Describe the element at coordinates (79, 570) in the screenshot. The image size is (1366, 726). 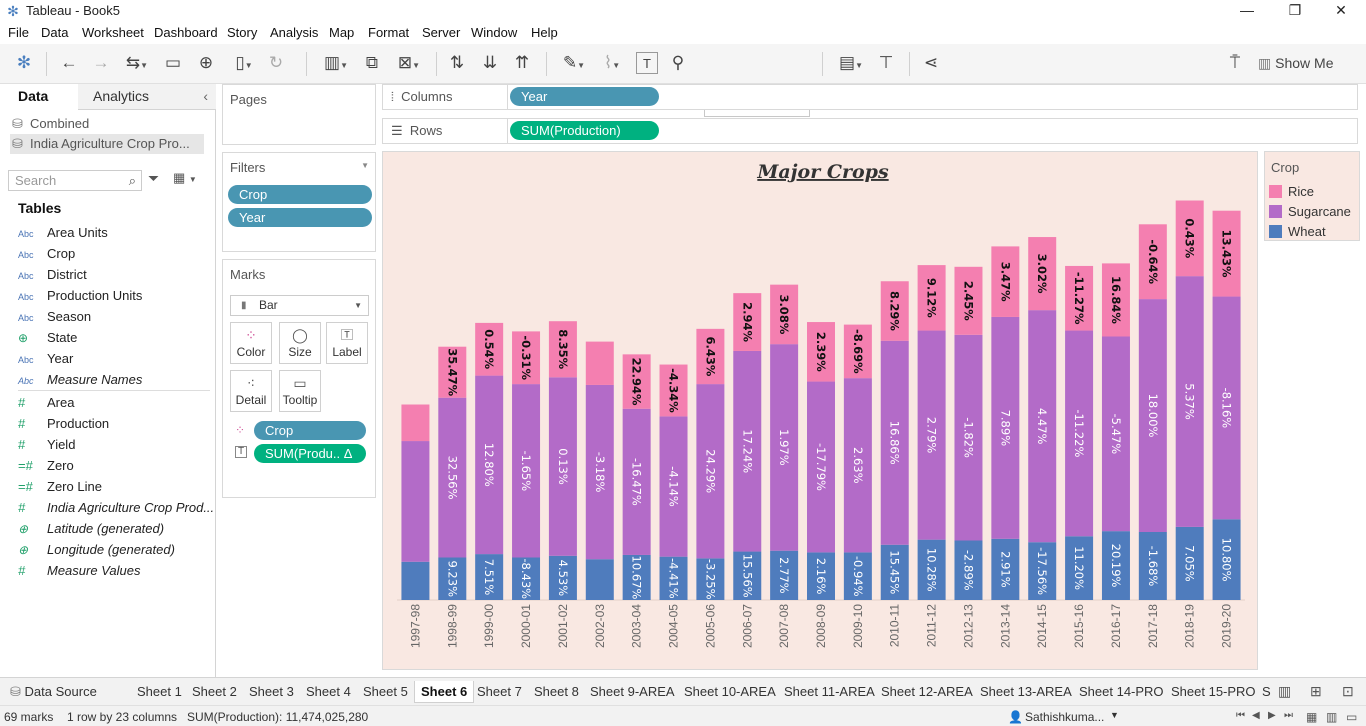
I see `field-measure-values: # Measure Values` at that location.